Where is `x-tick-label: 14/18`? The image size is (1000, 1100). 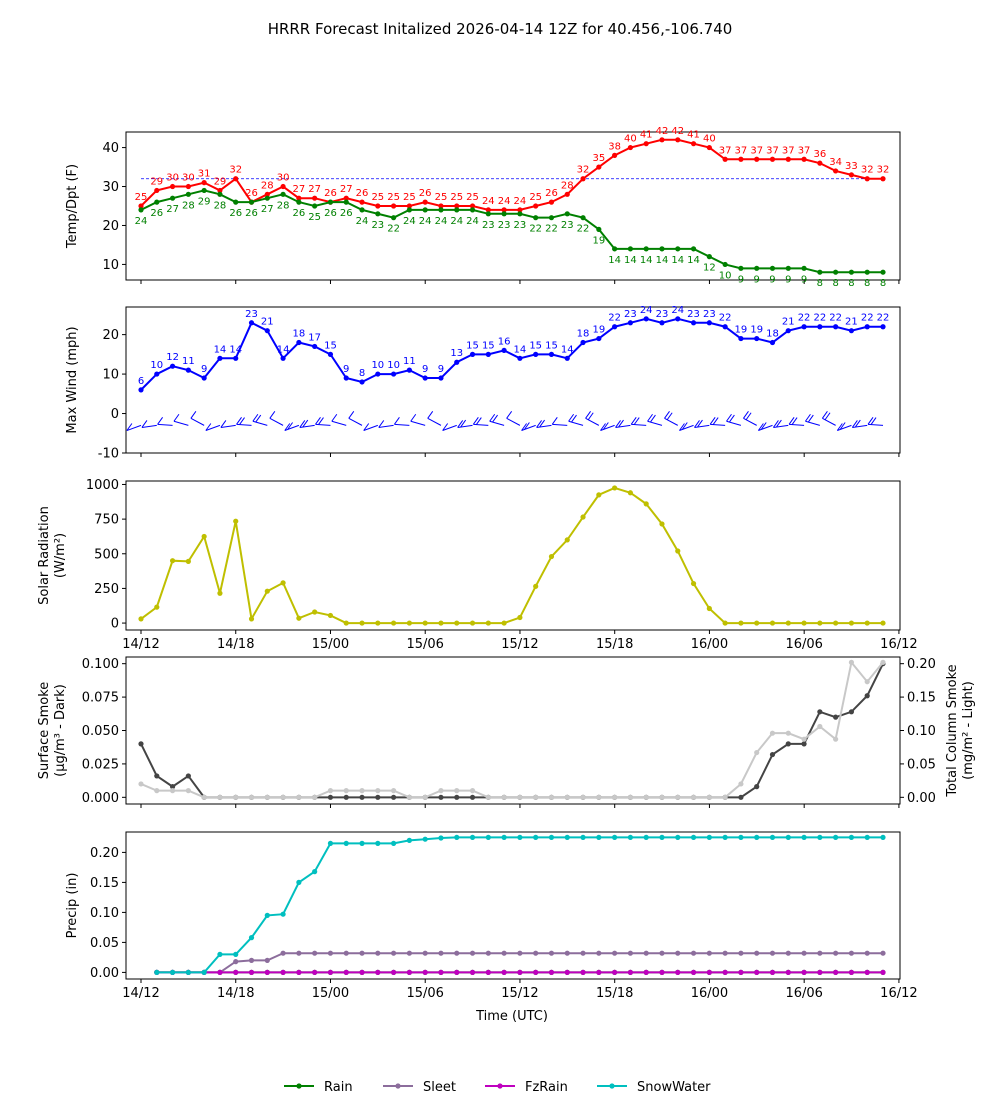
x-tick-label: 14/18 is located at coordinates (235, 644).